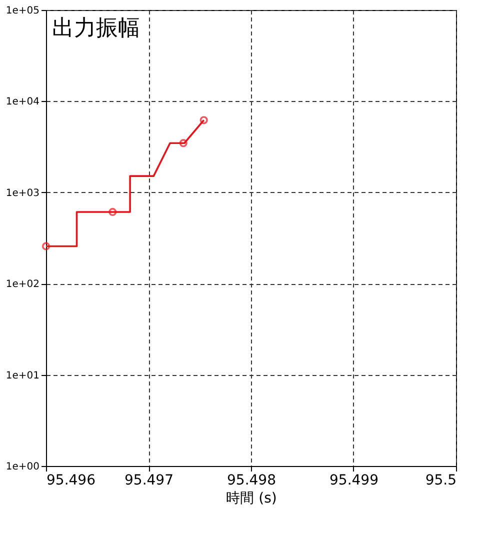 The height and width of the screenshot is (536, 492). I want to click on x-tick-label: 95.499, so click(354, 480).